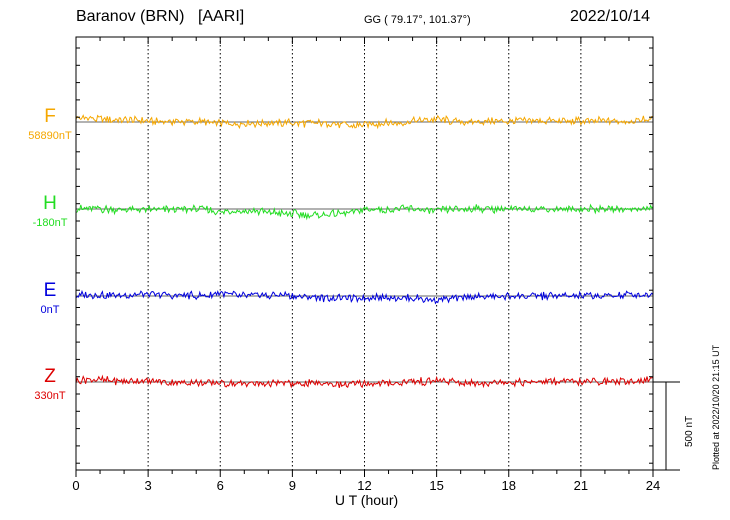 This screenshot has height=520, width=730. I want to click on x-tick-label: 12, so click(364, 485).